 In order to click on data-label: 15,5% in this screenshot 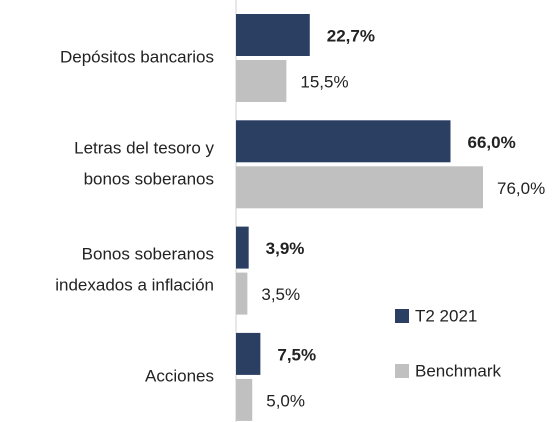, I will do `click(324, 81)`.